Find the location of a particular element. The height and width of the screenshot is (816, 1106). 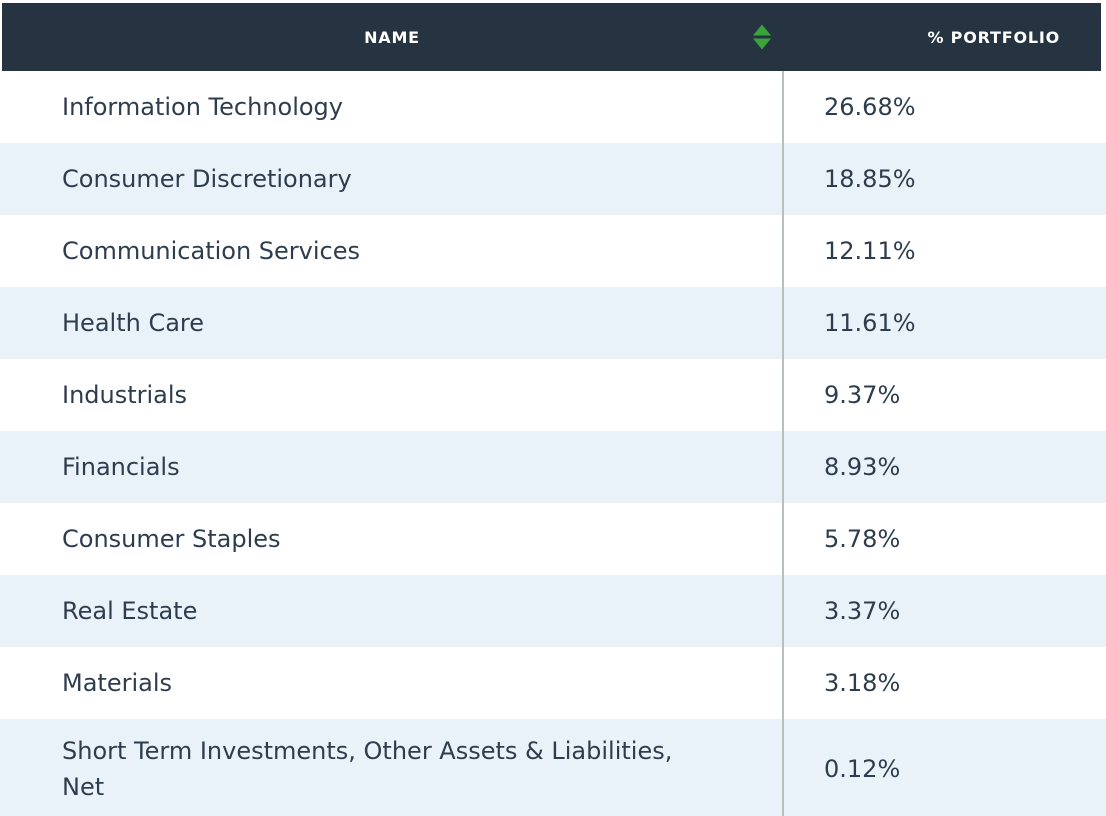

table-row: Real Estate 3.37% is located at coordinates (553, 611).